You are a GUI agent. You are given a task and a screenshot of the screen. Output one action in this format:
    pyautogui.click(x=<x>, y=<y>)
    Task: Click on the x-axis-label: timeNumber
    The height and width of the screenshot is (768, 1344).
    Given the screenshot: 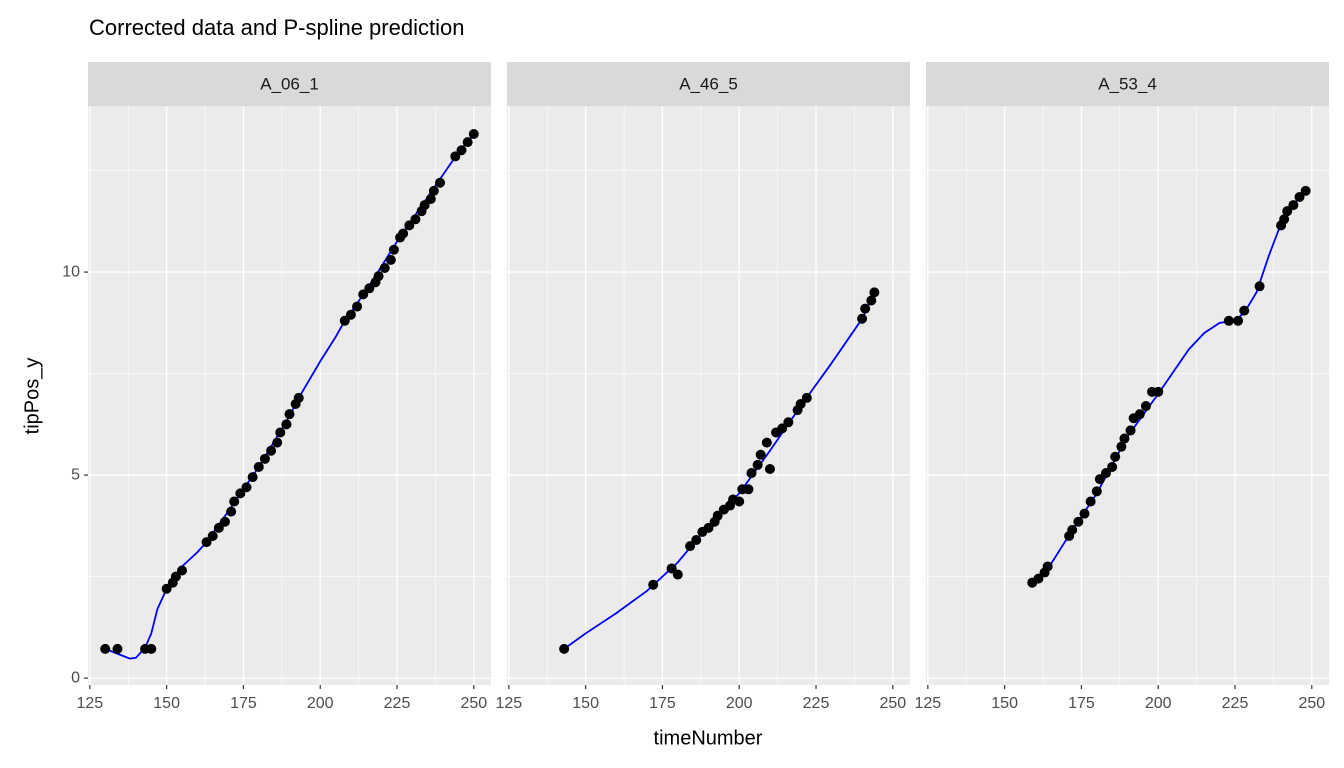 What is the action you would take?
    pyautogui.click(x=708, y=738)
    